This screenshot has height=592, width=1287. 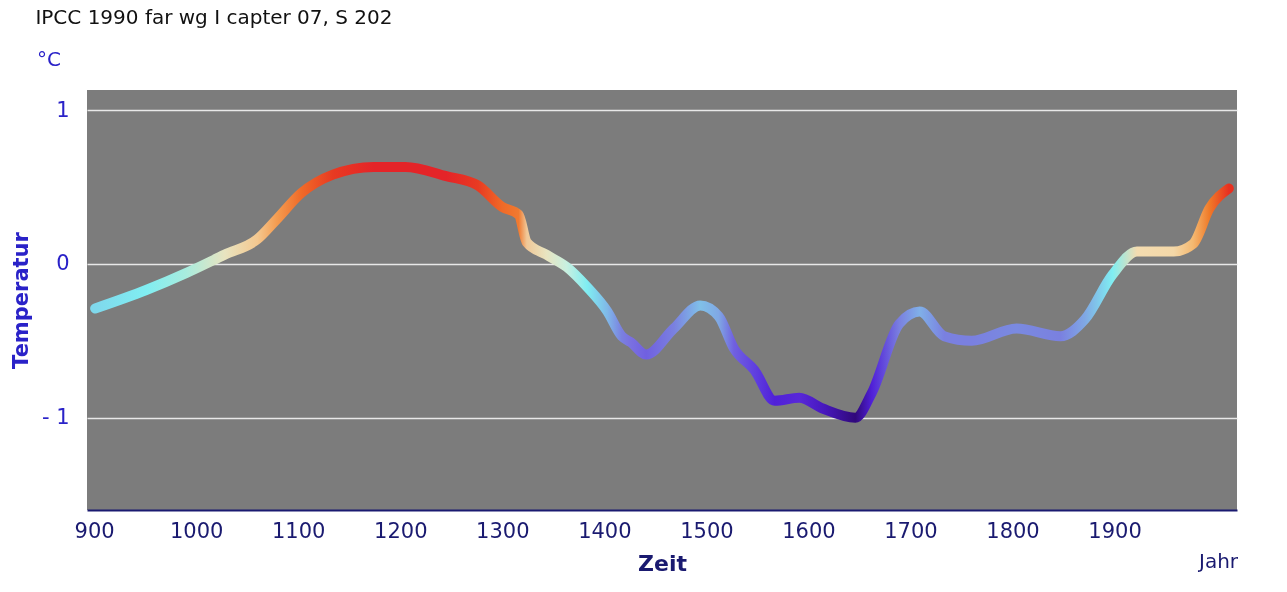 What do you see at coordinates (63, 109) in the screenshot?
I see `y-tick-label: 1` at bounding box center [63, 109].